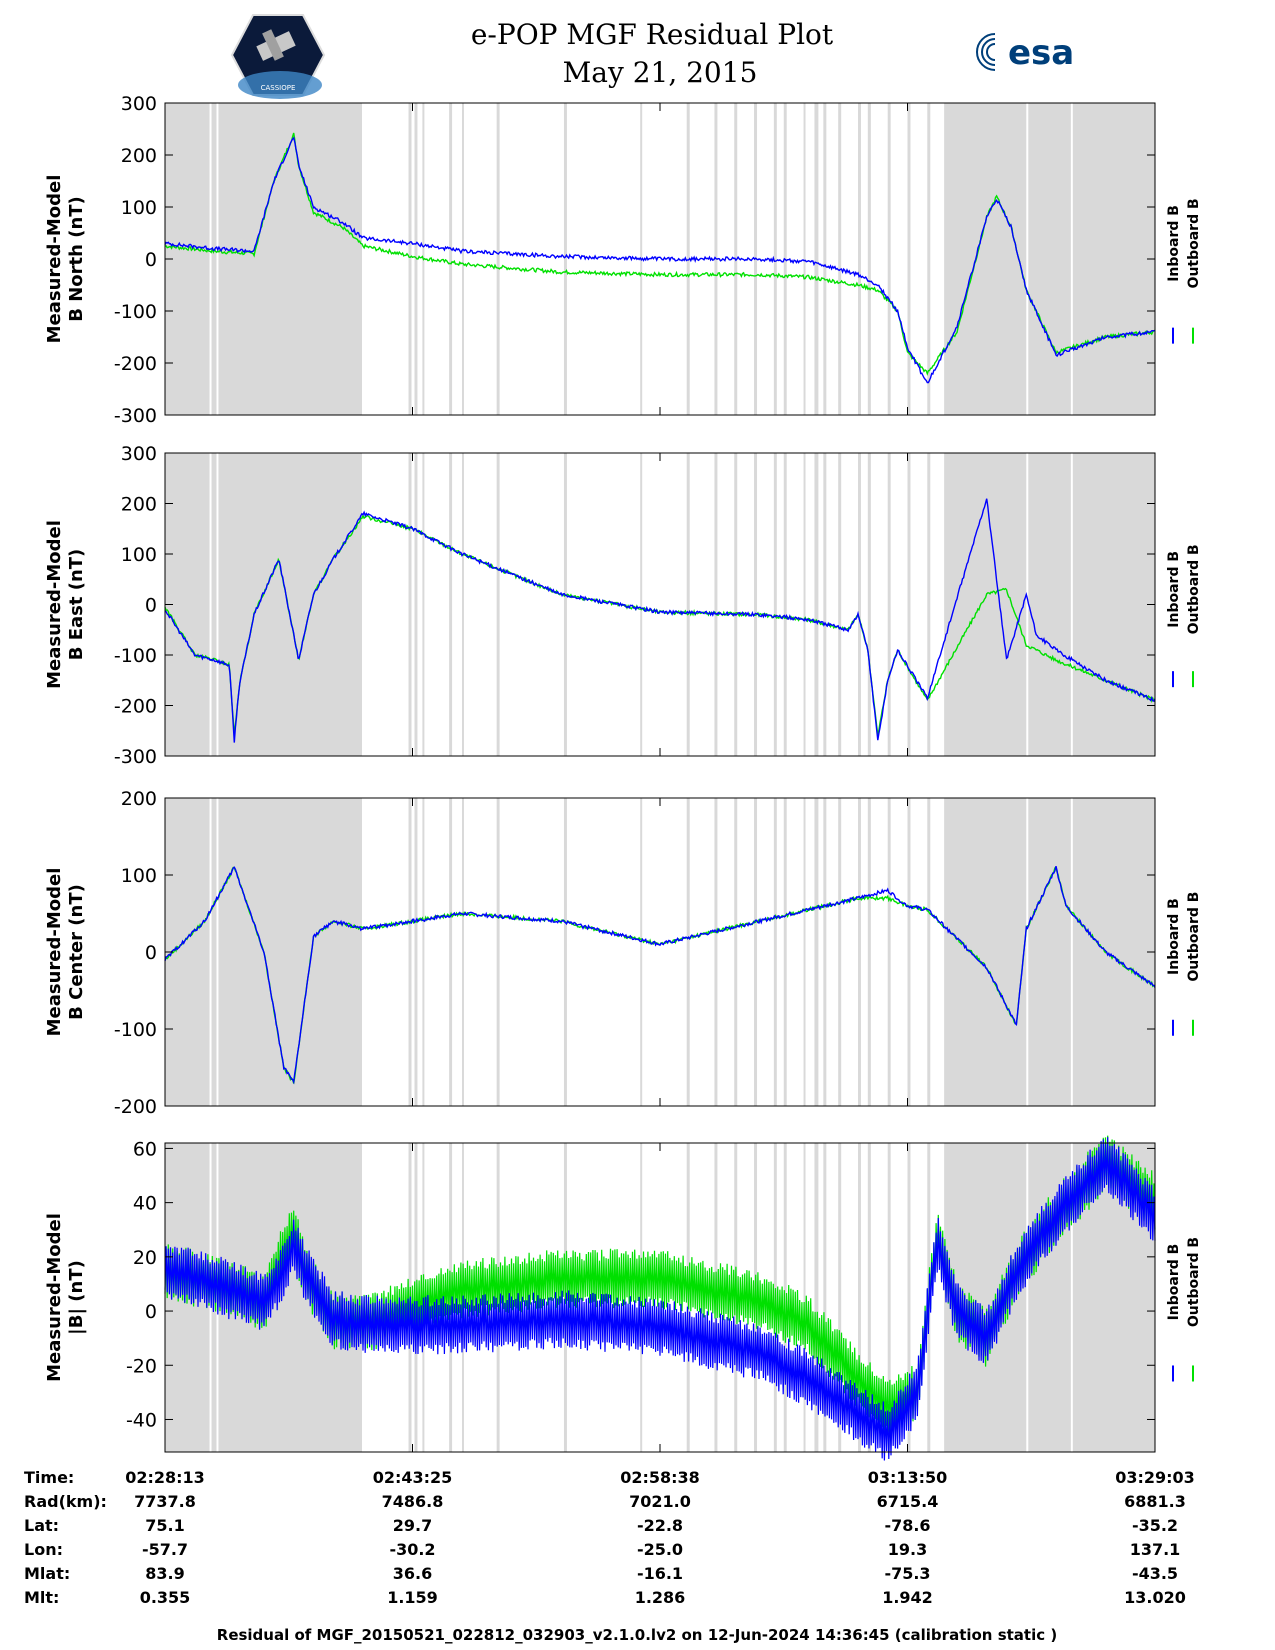  I want to click on time-table-row-label: Lat:, so click(41, 1525).